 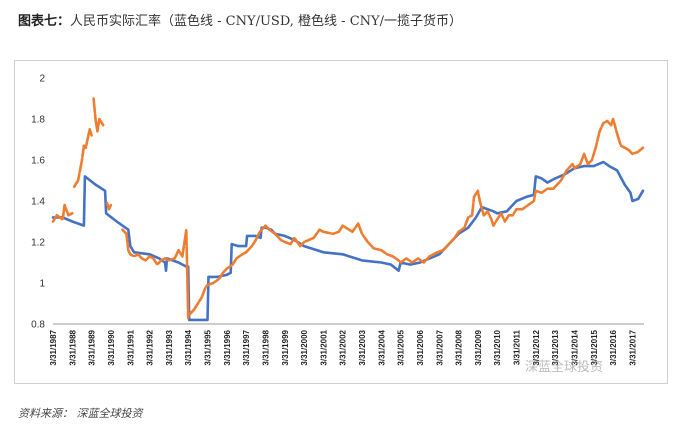 I want to click on x-tick-label: 3/31/2012, so click(x=536, y=347).